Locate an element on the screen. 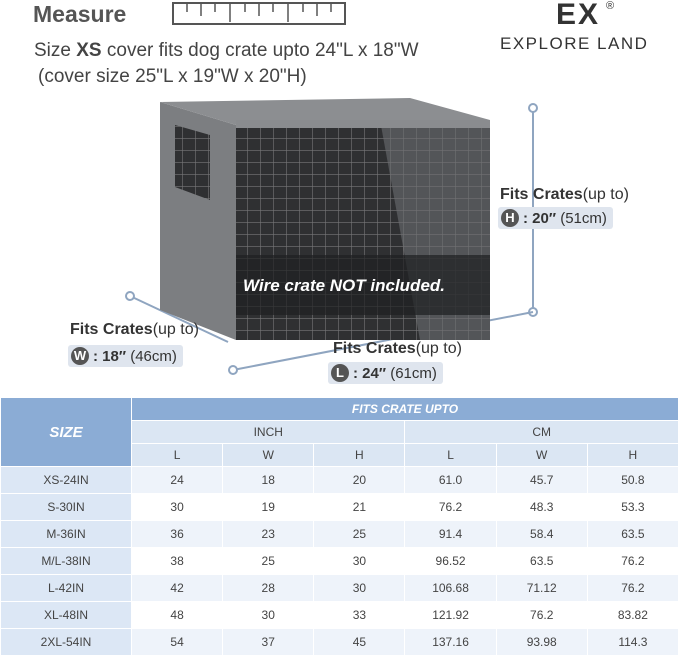  table-cell: 23 is located at coordinates (268, 534).